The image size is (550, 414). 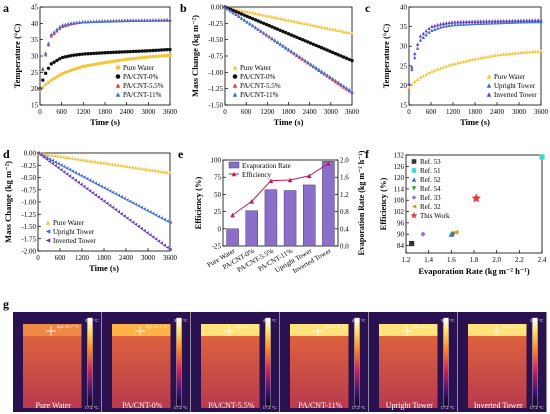 What do you see at coordinates (357, 362) in the screenshot?
I see `temperature-scale-bar` at bounding box center [357, 362].